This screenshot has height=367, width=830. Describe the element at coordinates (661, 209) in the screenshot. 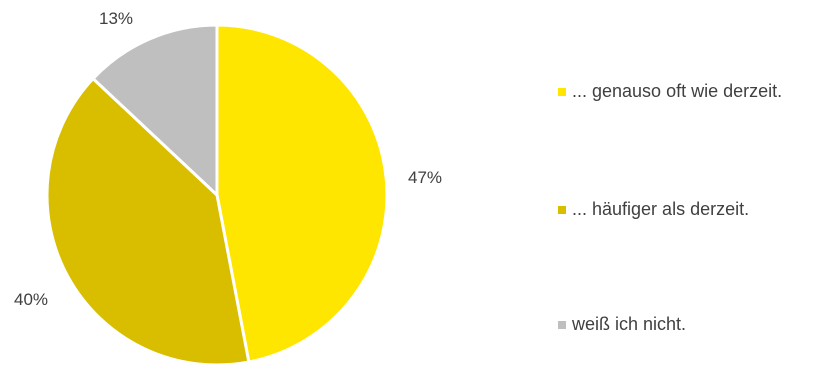

I see `legend-label-haeufiger: ... häufiger als derzeit.` at that location.